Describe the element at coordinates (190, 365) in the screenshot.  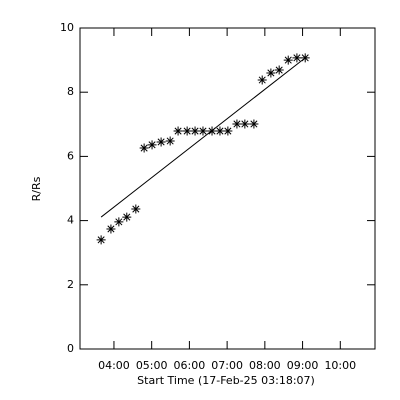
I see `x-tick-label: 06:00` at that location.